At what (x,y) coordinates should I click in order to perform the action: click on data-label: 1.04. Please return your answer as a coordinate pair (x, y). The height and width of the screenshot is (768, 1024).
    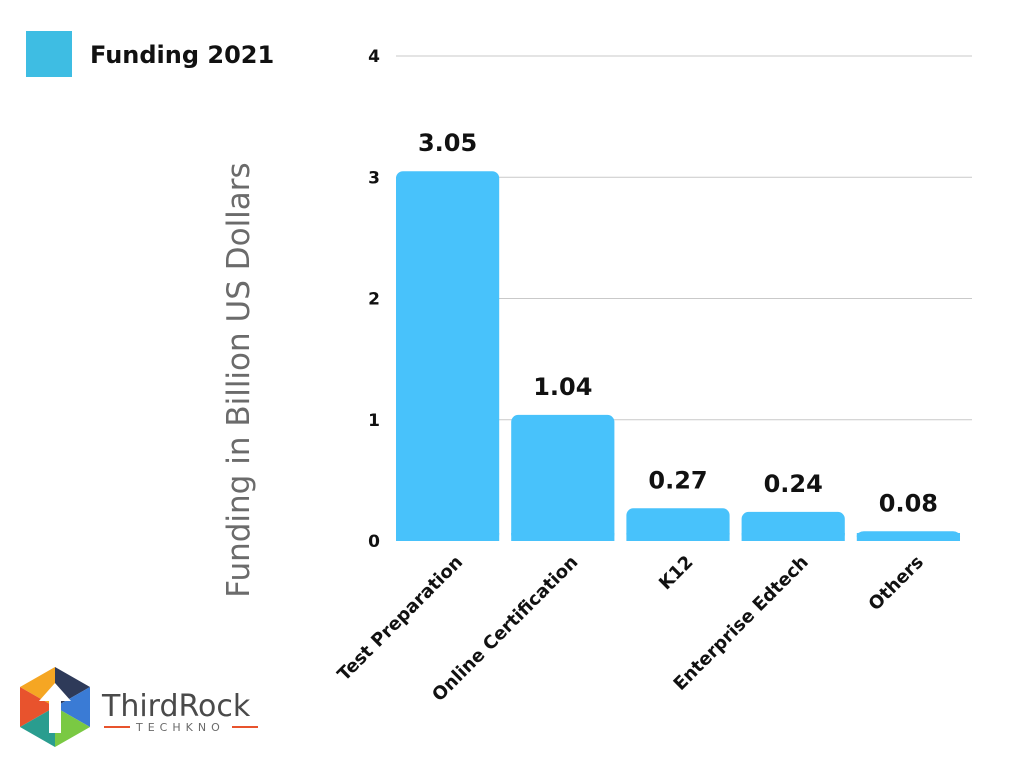
    Looking at the image, I should click on (562, 387).